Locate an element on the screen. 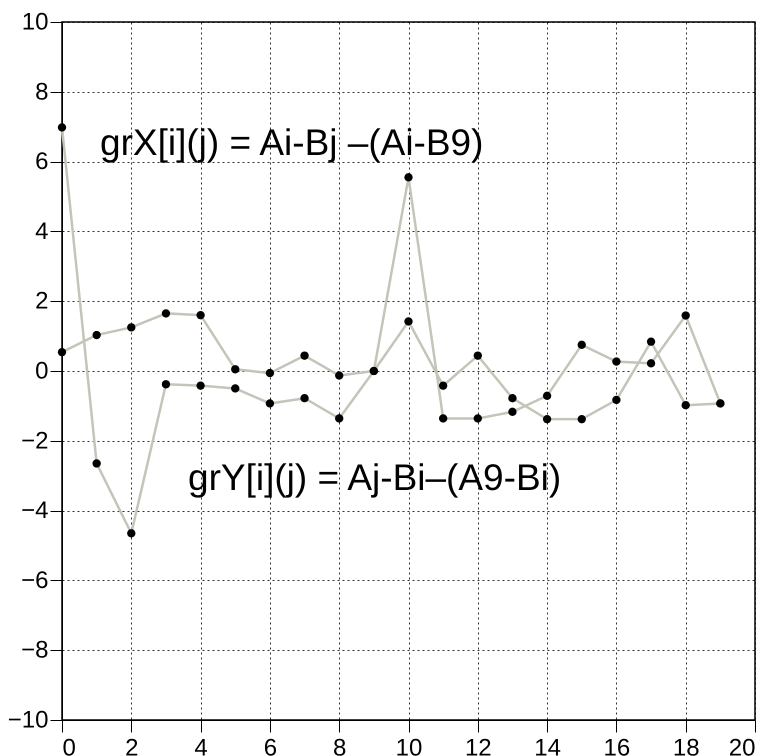 The width and height of the screenshot is (782, 756). y-tick-label: 10 is located at coordinates (35, 22).